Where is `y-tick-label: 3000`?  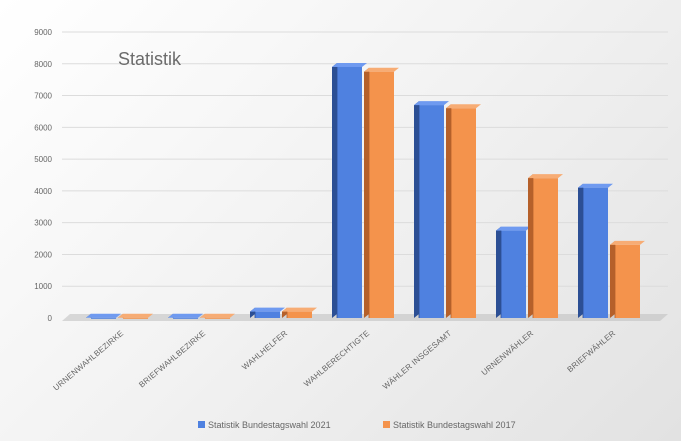
y-tick-label: 3000 is located at coordinates (43, 223).